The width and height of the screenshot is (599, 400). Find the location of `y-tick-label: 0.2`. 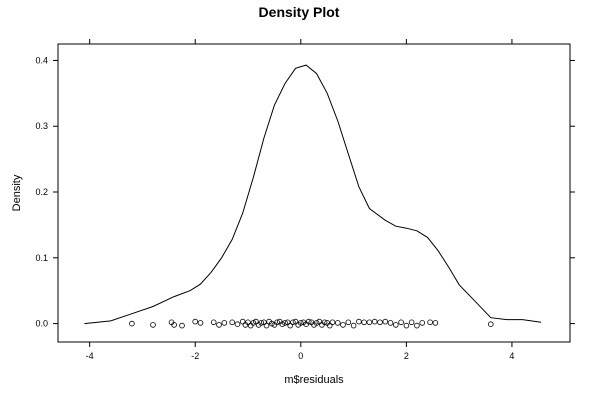

y-tick-label: 0.2 is located at coordinates (41, 192).